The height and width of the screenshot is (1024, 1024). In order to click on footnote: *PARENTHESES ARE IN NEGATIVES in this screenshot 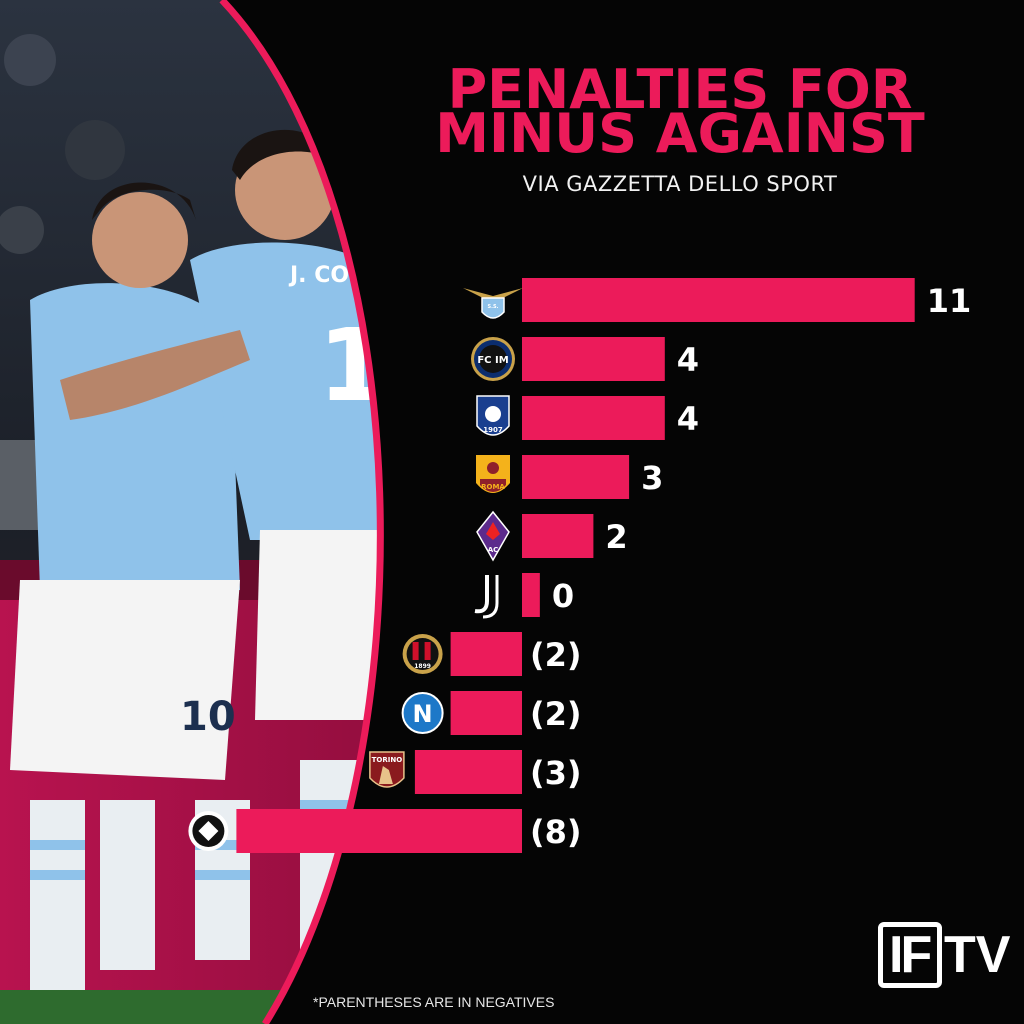, I will do `click(434, 1002)`.